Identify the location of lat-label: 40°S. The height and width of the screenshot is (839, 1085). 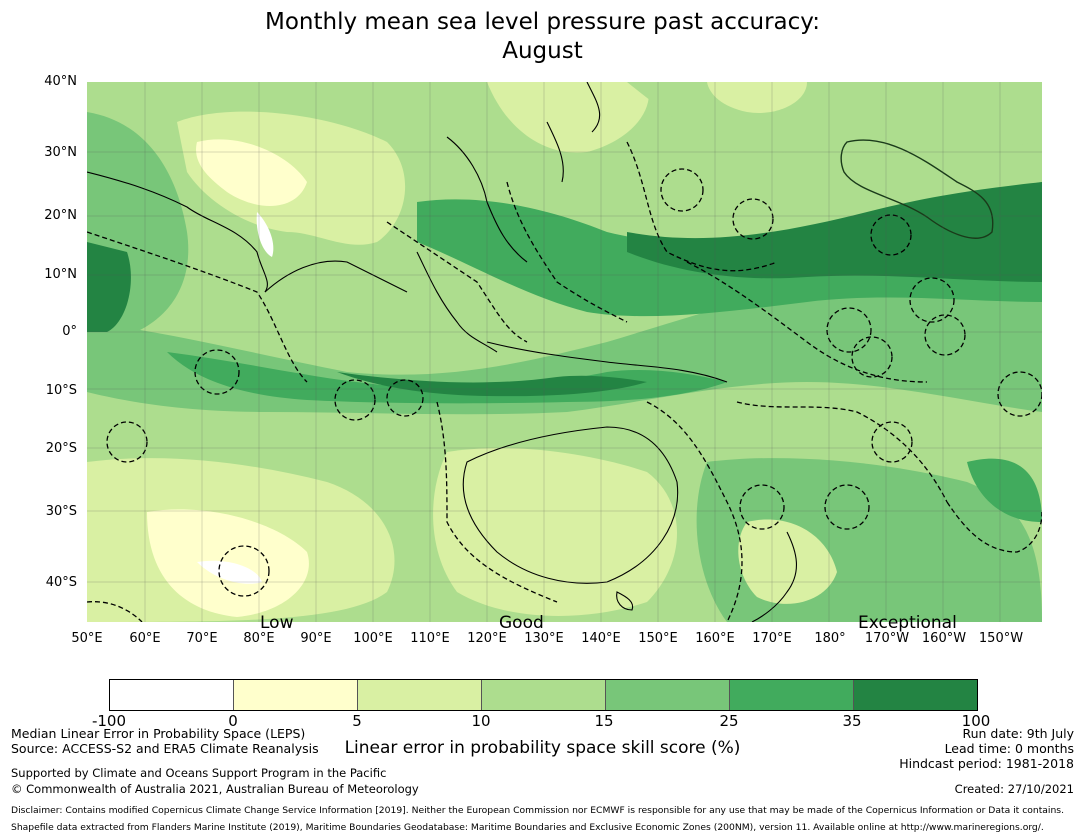
(61, 582).